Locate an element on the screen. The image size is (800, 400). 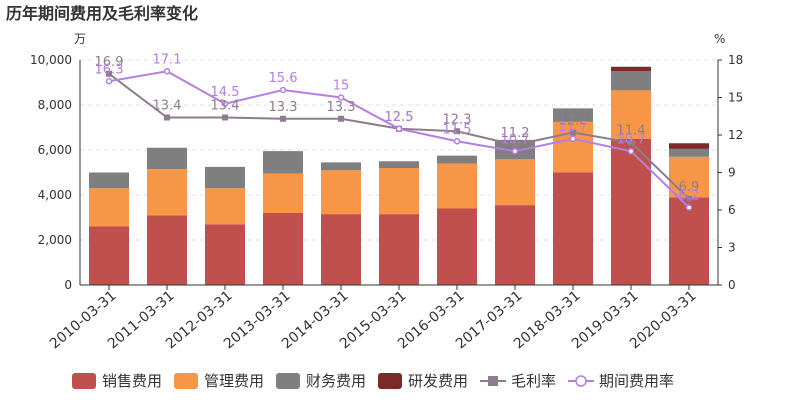
data-label: 11.2 is located at coordinates (515, 133).